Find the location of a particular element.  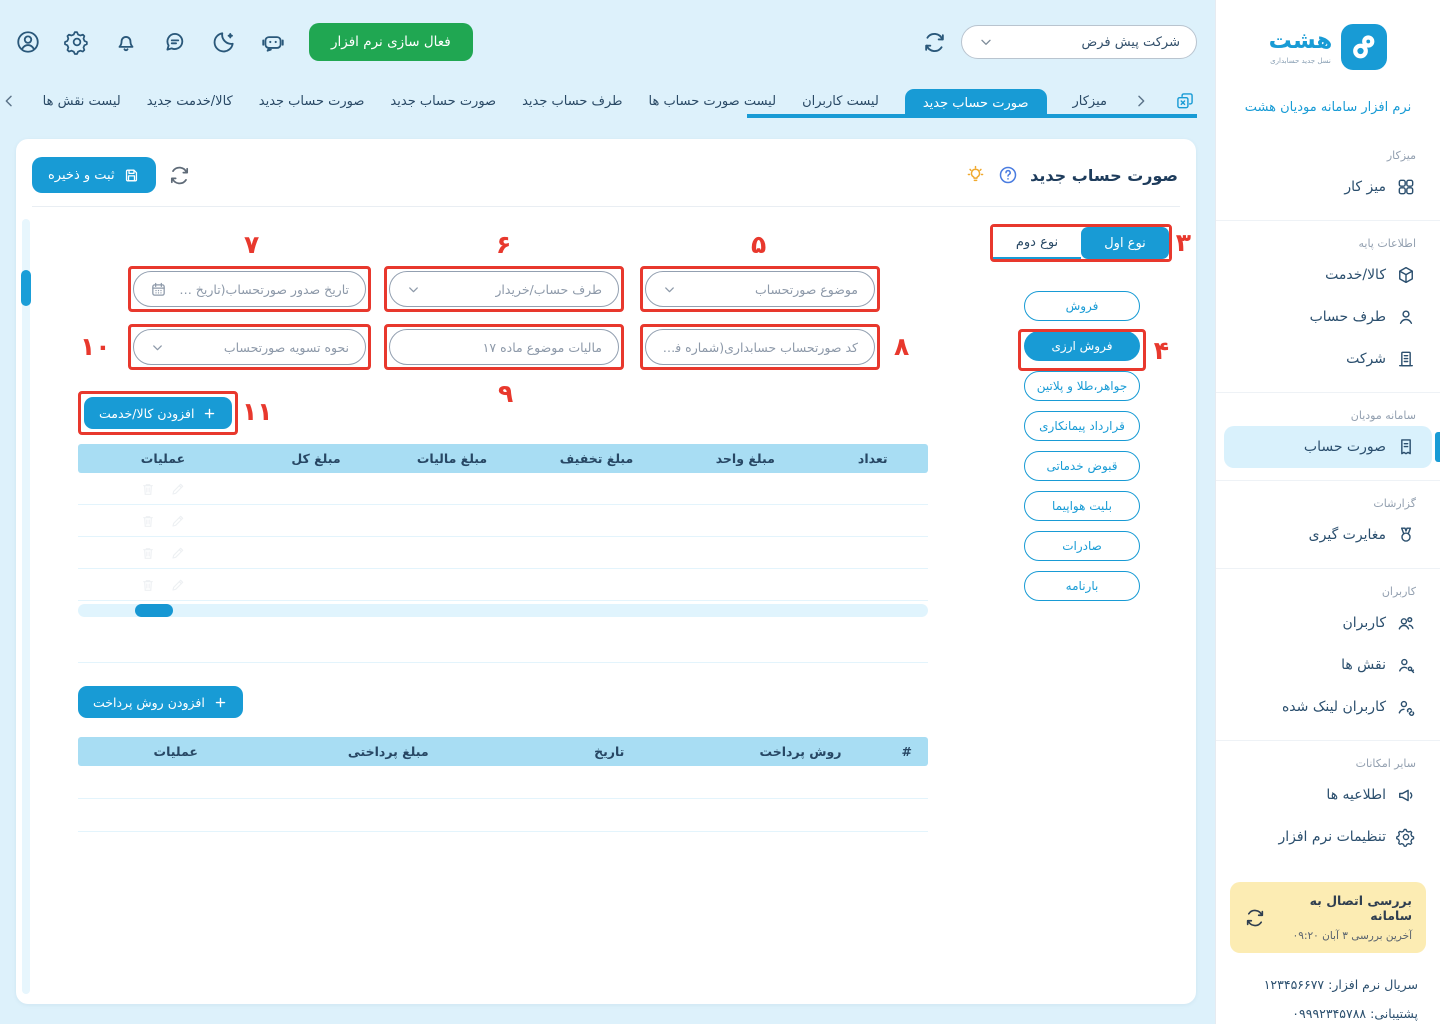

col-total-amount: مبلغ کل is located at coordinates (316, 458).